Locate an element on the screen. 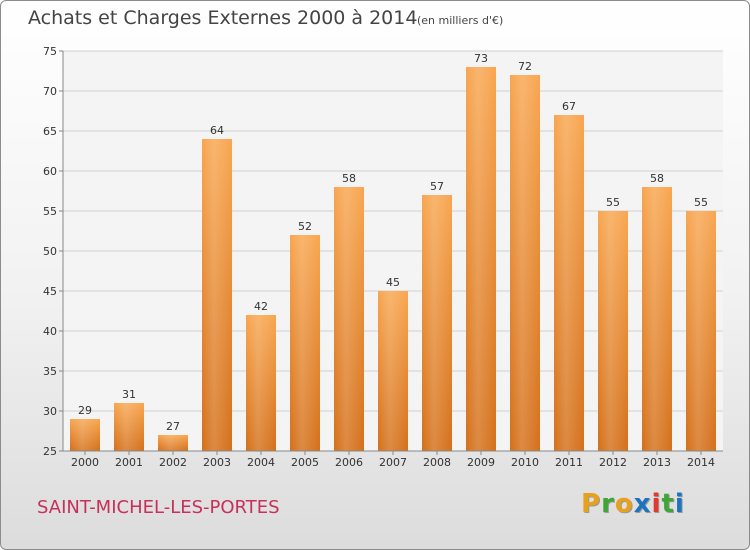 This screenshot has width=750, height=550. data-label: 31 is located at coordinates (129, 394).